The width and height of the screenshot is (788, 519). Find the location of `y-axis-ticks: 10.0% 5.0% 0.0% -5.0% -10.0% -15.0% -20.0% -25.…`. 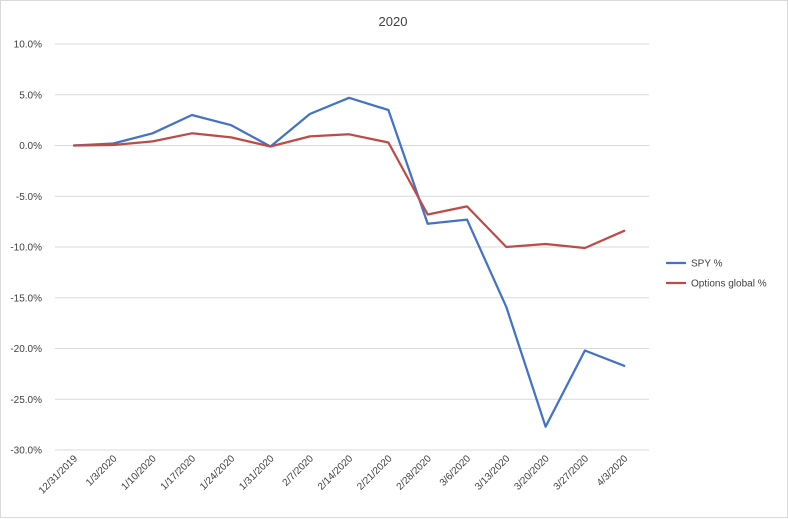

y-axis-ticks: 10.0% 5.0% 0.0% -5.0% -10.0% -15.0% -20.0% -25.… is located at coordinates (26, 248).